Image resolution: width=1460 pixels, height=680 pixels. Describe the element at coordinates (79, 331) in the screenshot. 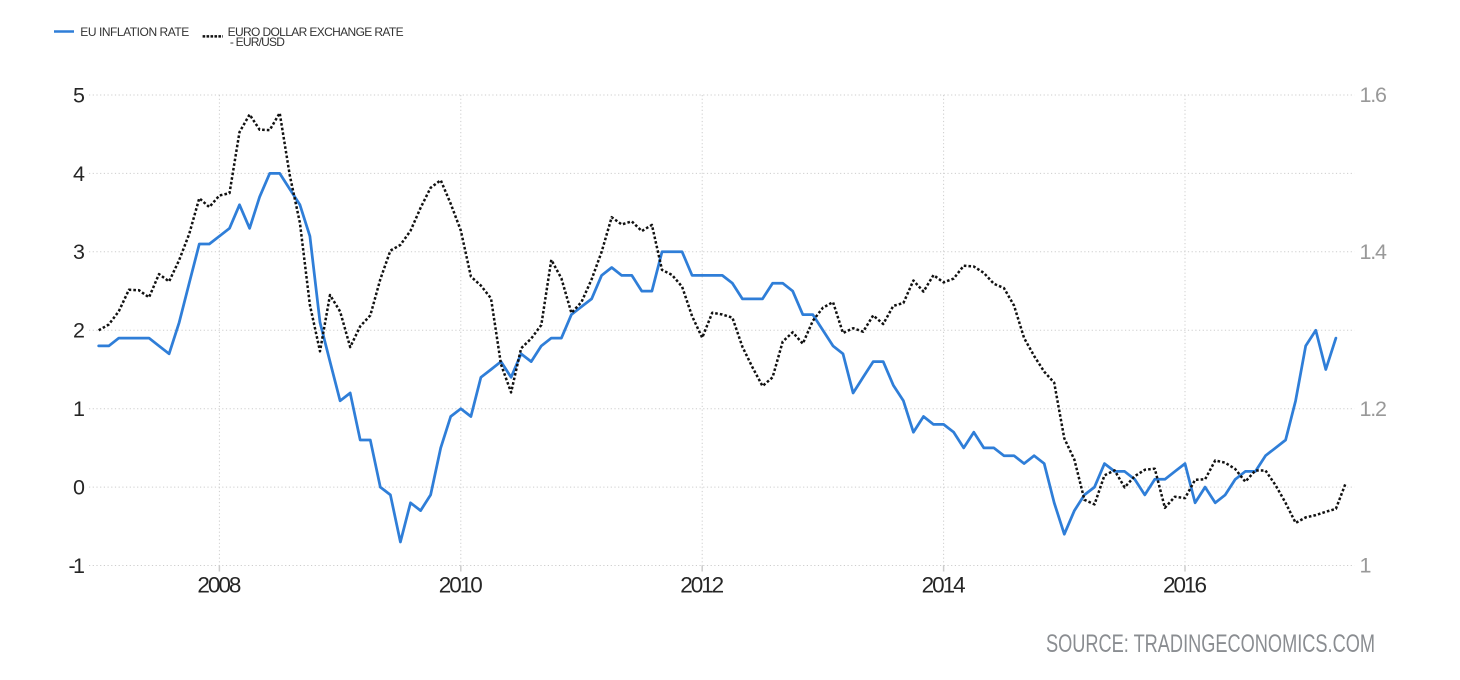

I see `svg-text: 2` at that location.